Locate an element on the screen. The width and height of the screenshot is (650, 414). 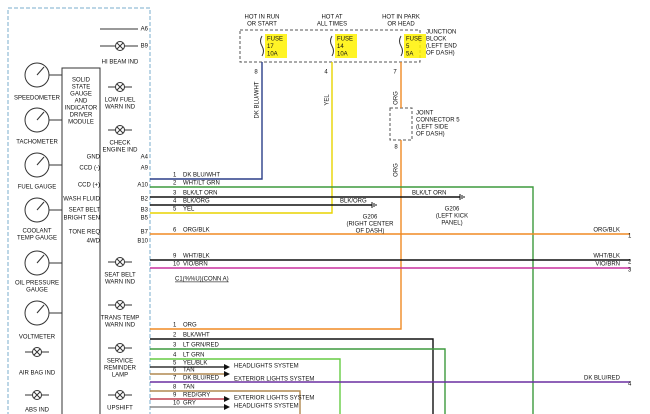
wire-label: BLK/LT ORN is located at coordinates (429, 194).